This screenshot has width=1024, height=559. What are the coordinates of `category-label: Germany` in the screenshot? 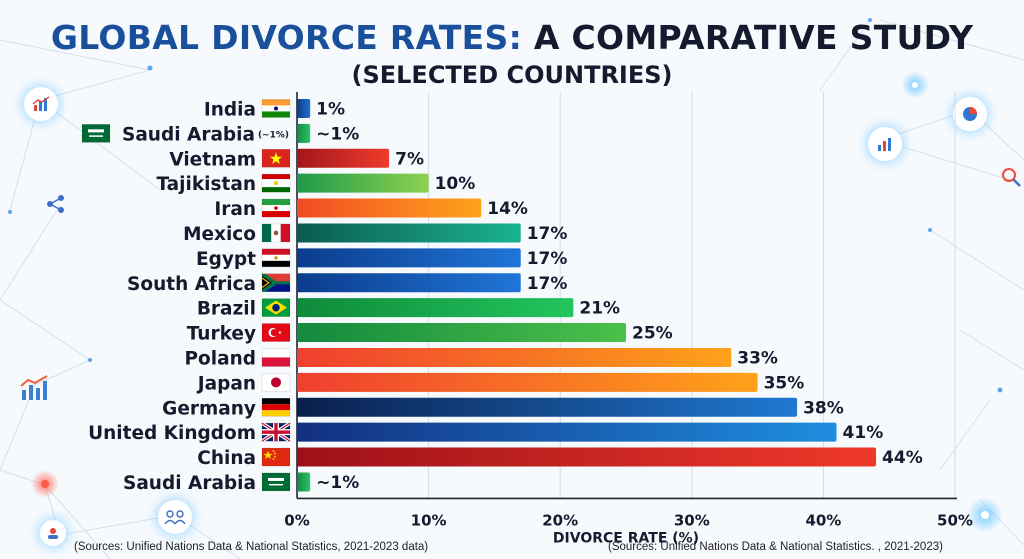 It's located at (209, 408).